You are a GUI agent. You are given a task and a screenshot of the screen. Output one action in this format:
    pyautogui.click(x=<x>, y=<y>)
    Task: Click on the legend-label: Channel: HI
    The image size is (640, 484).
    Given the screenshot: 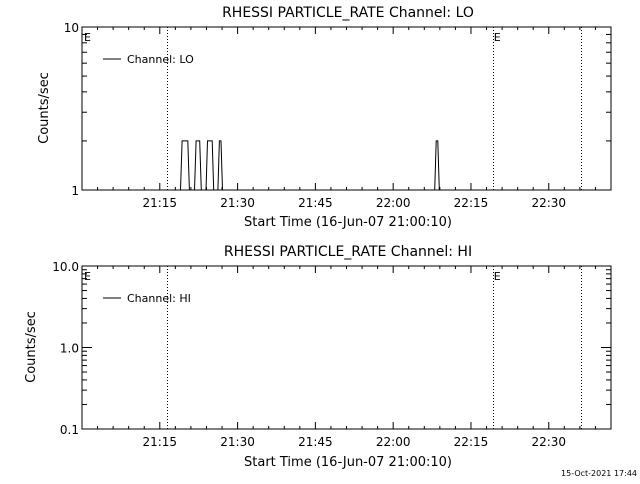 What is the action you would take?
    pyautogui.click(x=159, y=298)
    